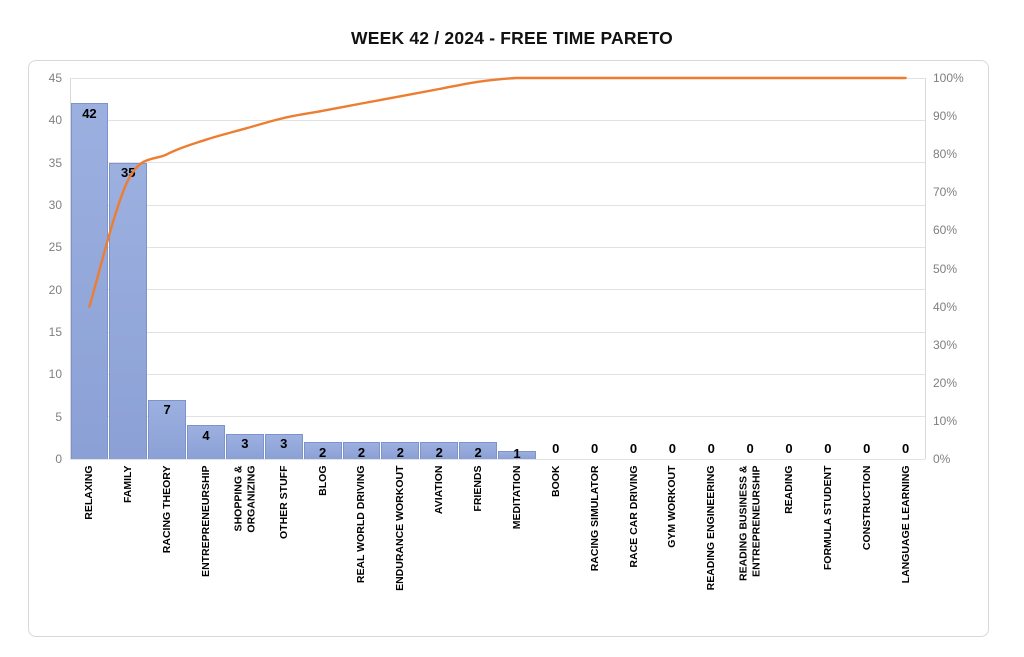 The width and height of the screenshot is (1024, 657). Describe the element at coordinates (866, 507) in the screenshot. I see `category-label: CONSTRUCTION` at that location.